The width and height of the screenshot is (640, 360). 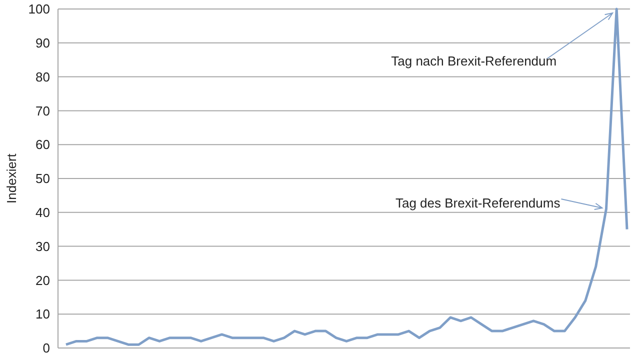 I want to click on y-tick-label: 40, so click(x=43, y=212).